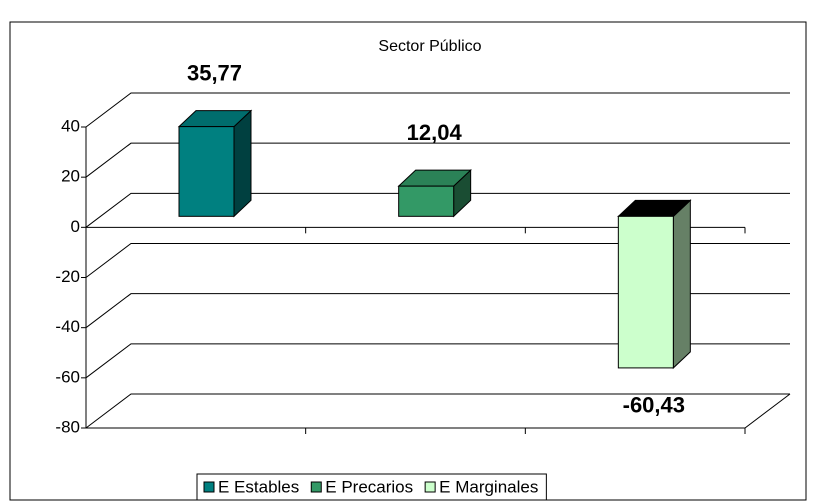  I want to click on legend-label: E Marginales, so click(488, 486).